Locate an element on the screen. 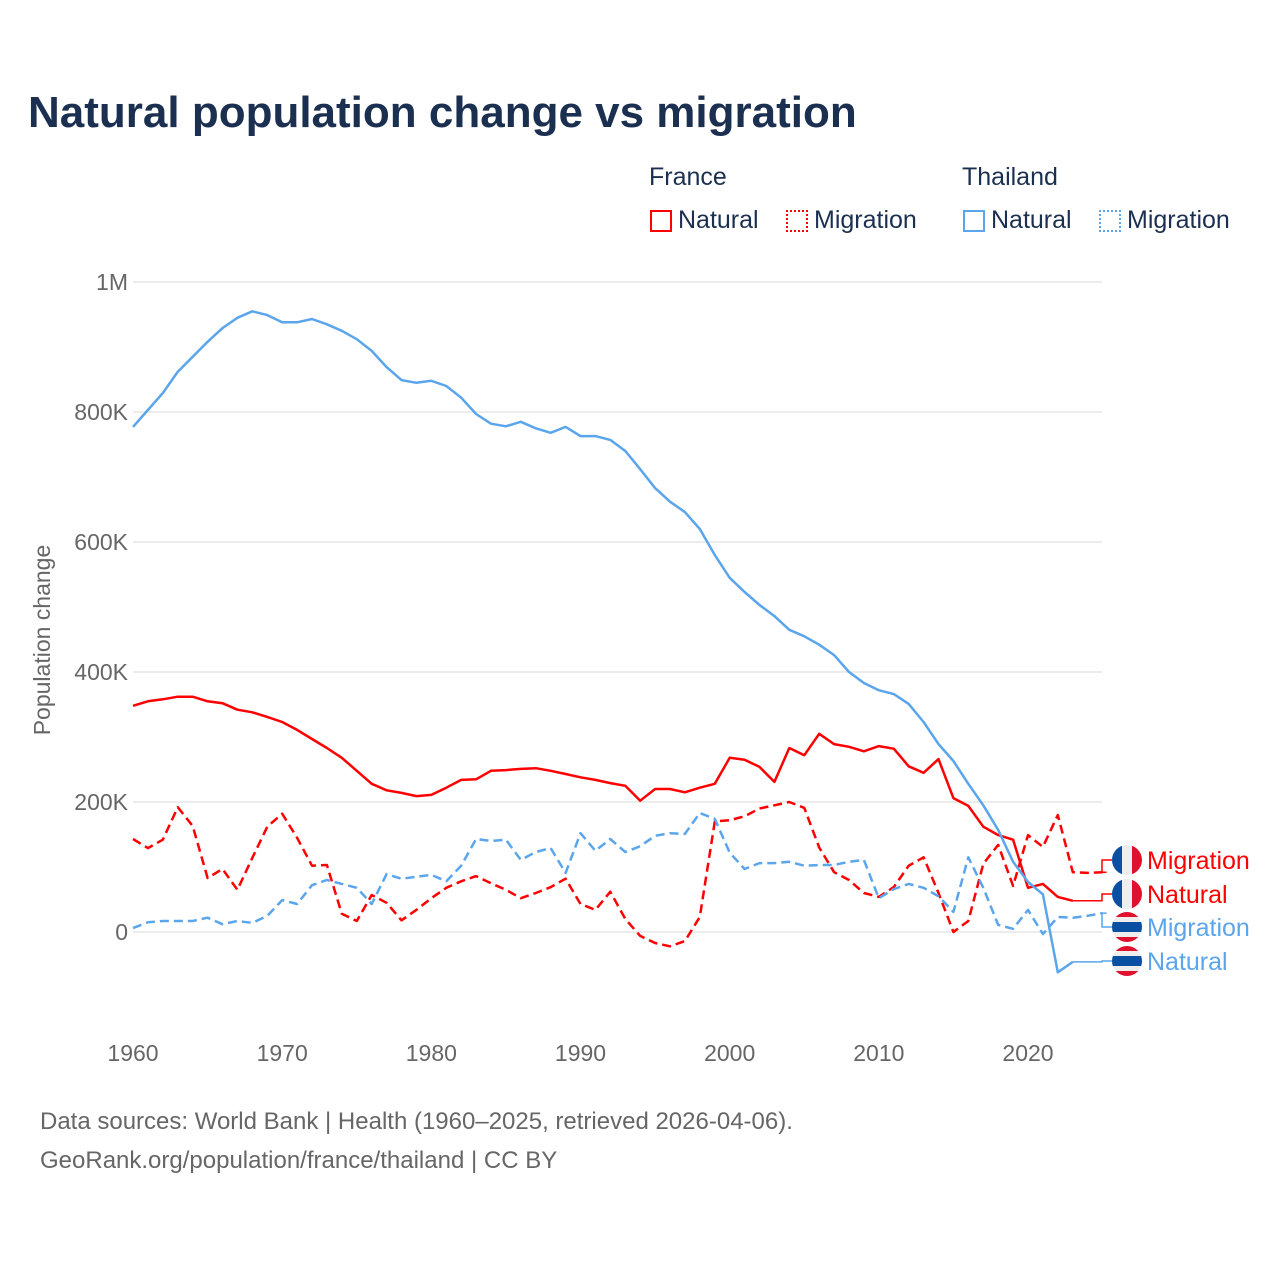 Image resolution: width=1280 pixels, height=1280 pixels. end-label-thailand-migration: Migration is located at coordinates (1198, 928).